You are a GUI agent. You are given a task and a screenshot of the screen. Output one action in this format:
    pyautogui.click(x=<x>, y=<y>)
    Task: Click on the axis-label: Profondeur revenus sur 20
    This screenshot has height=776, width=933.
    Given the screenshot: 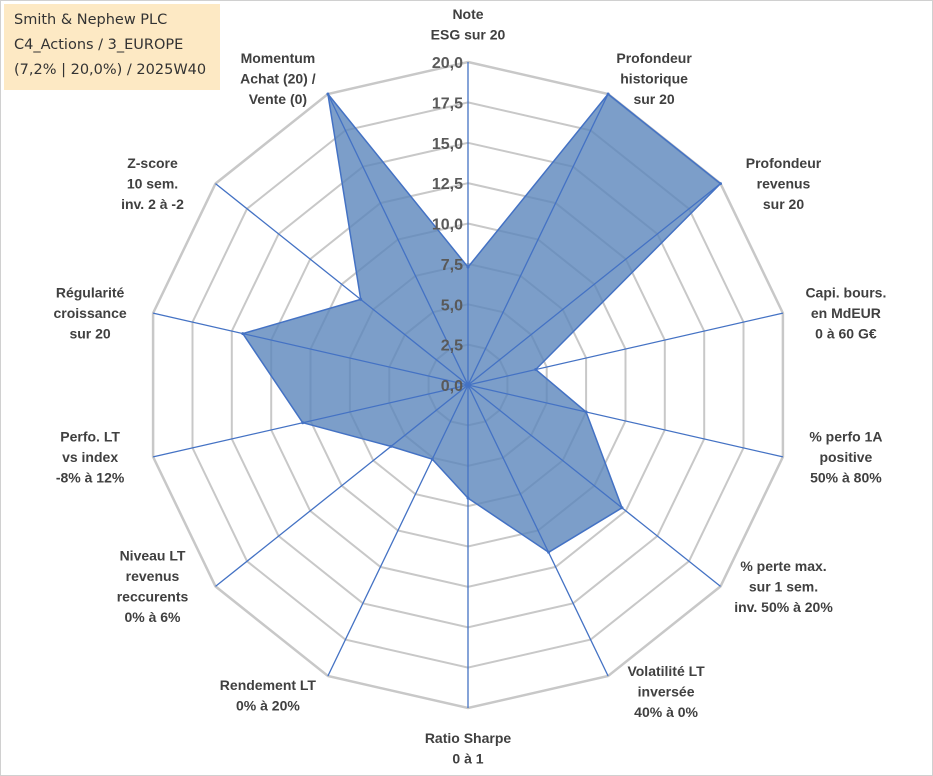 What is the action you would take?
    pyautogui.click(x=784, y=183)
    